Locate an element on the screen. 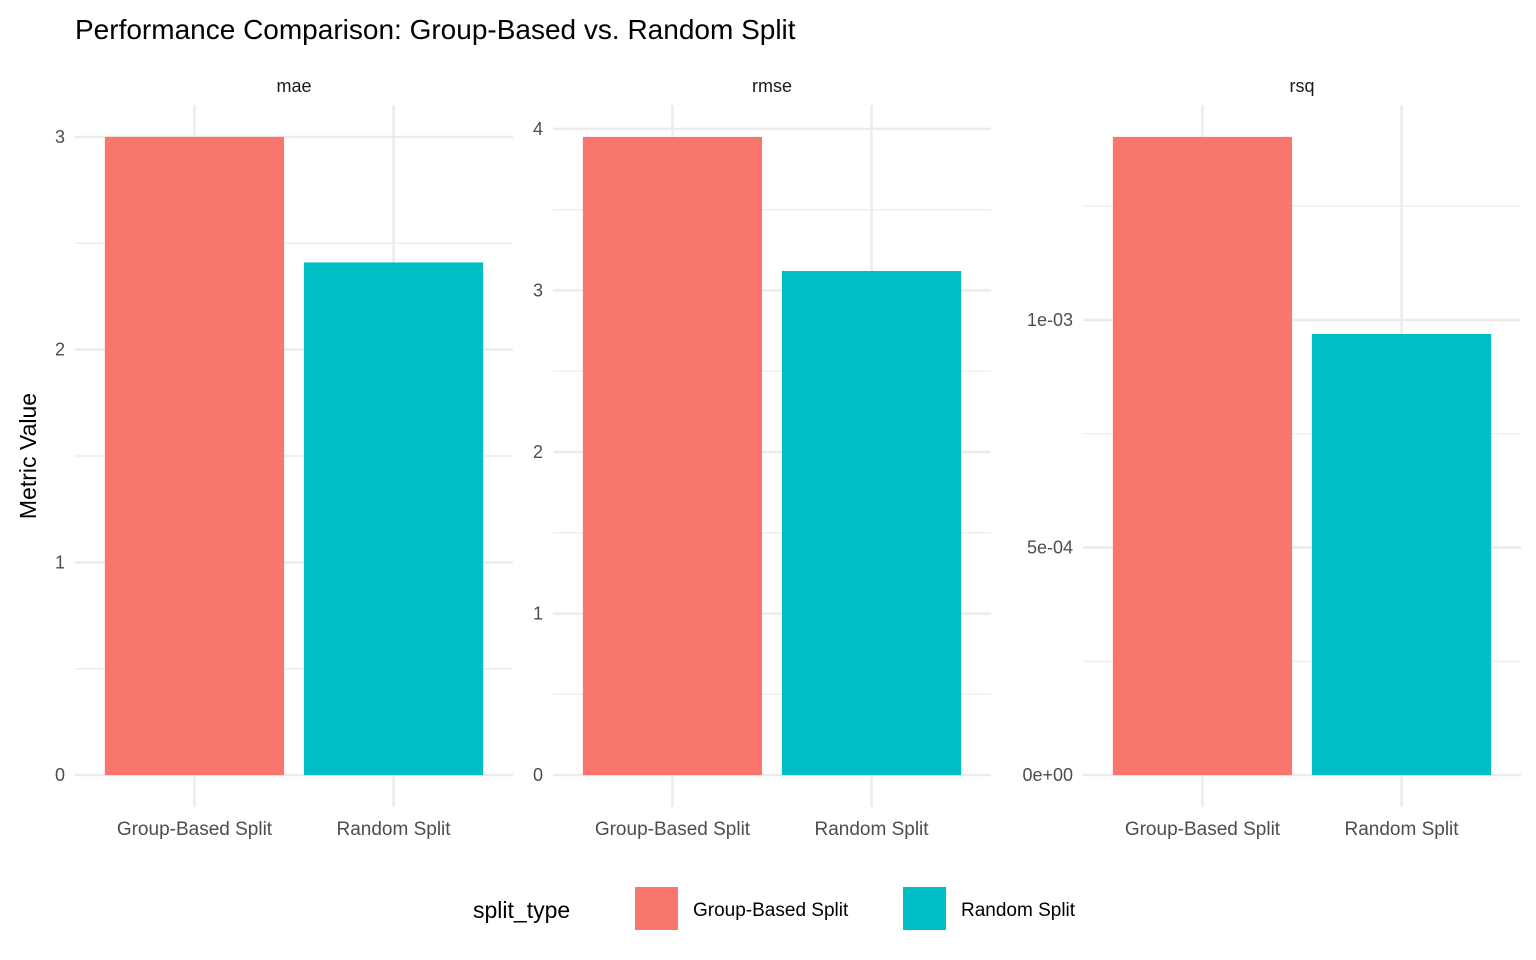  bar-rmse-random is located at coordinates (871, 523).